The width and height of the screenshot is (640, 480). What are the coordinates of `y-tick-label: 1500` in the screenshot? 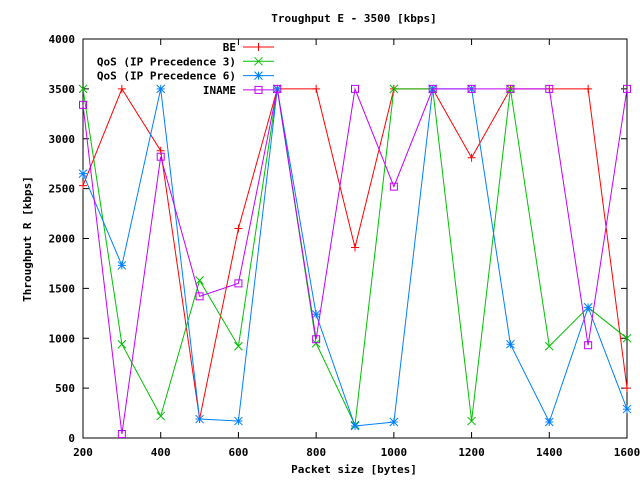 It's located at (62, 288).